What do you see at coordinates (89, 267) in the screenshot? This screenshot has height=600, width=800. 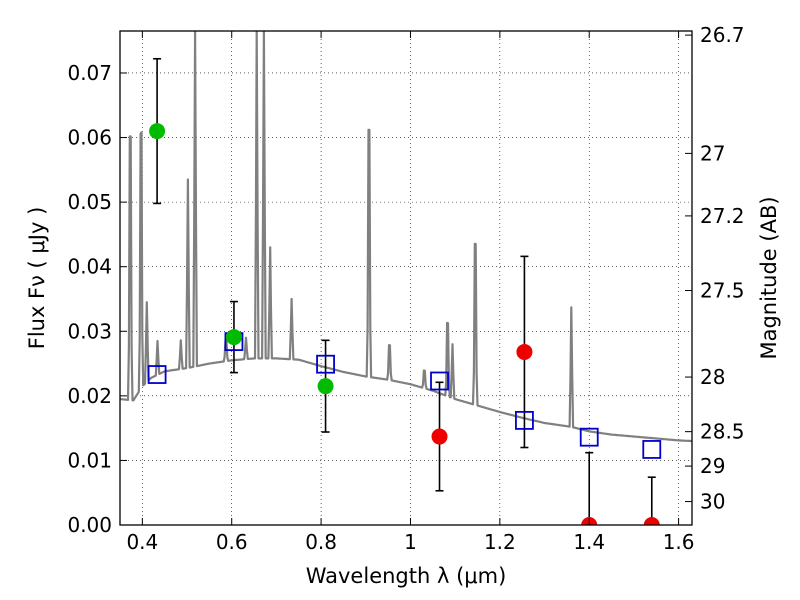 I see `y-tick-label: 0.04` at bounding box center [89, 267].